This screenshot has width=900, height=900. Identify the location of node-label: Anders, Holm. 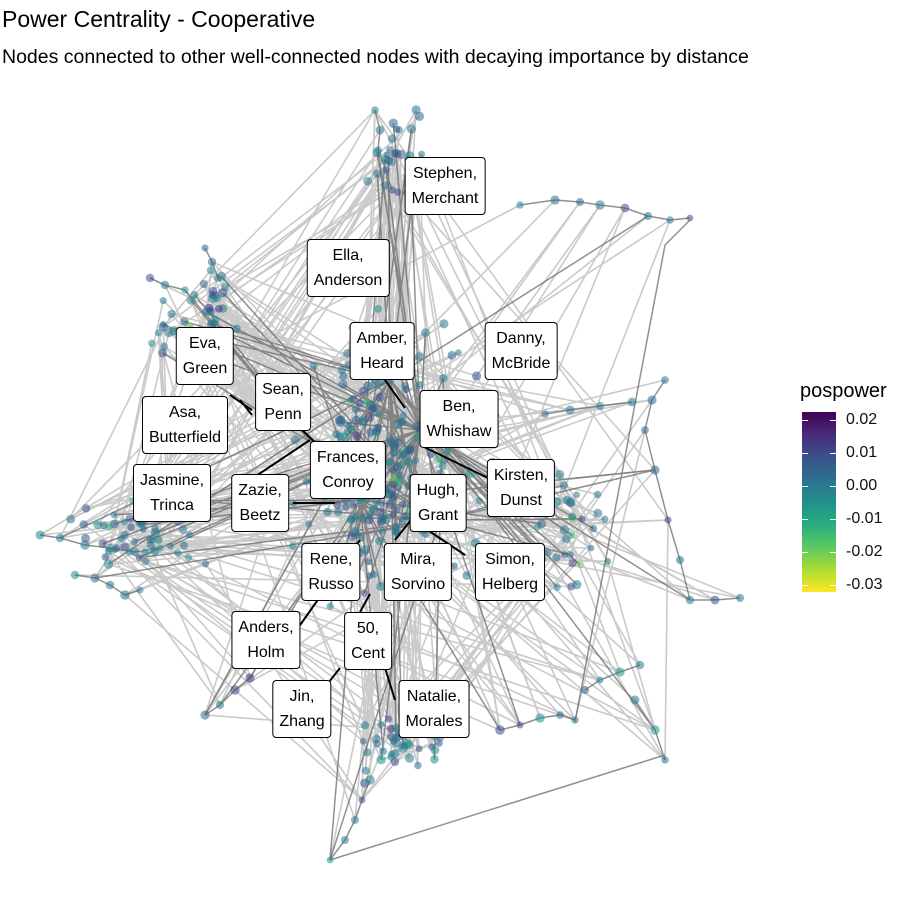
(266, 640).